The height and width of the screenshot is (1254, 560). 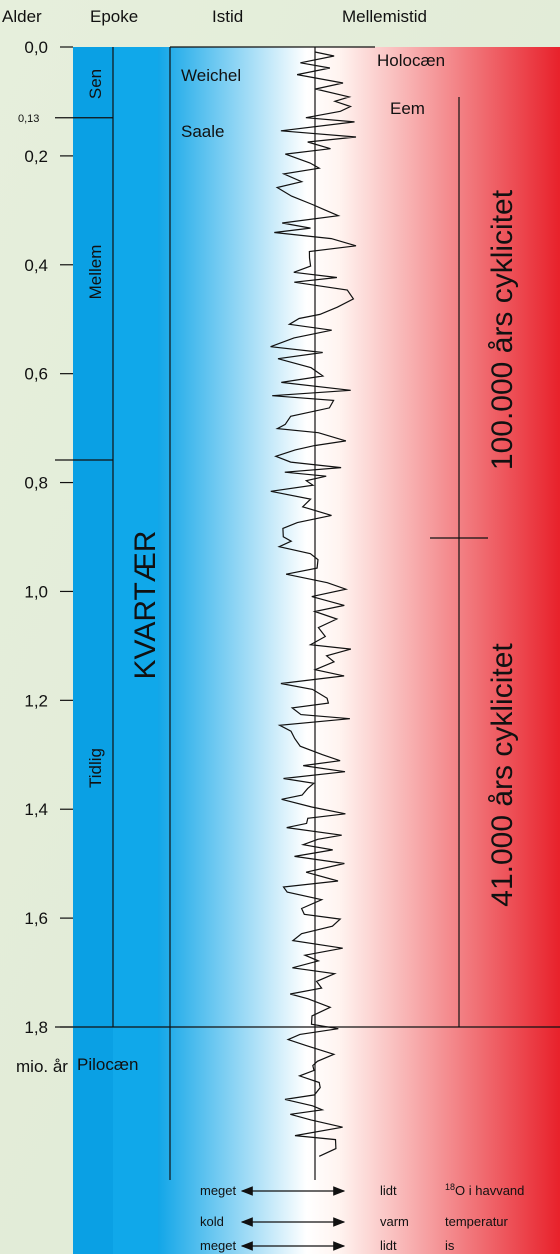 What do you see at coordinates (211, 75) in the screenshot?
I see `stage-label: Weichel` at bounding box center [211, 75].